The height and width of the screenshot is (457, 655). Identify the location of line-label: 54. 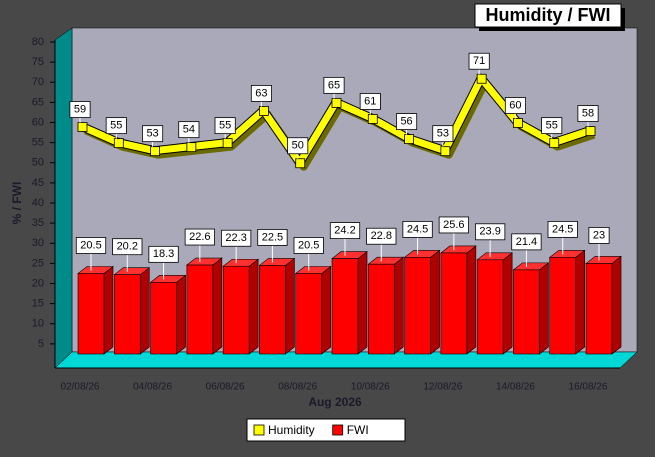
(189, 130).